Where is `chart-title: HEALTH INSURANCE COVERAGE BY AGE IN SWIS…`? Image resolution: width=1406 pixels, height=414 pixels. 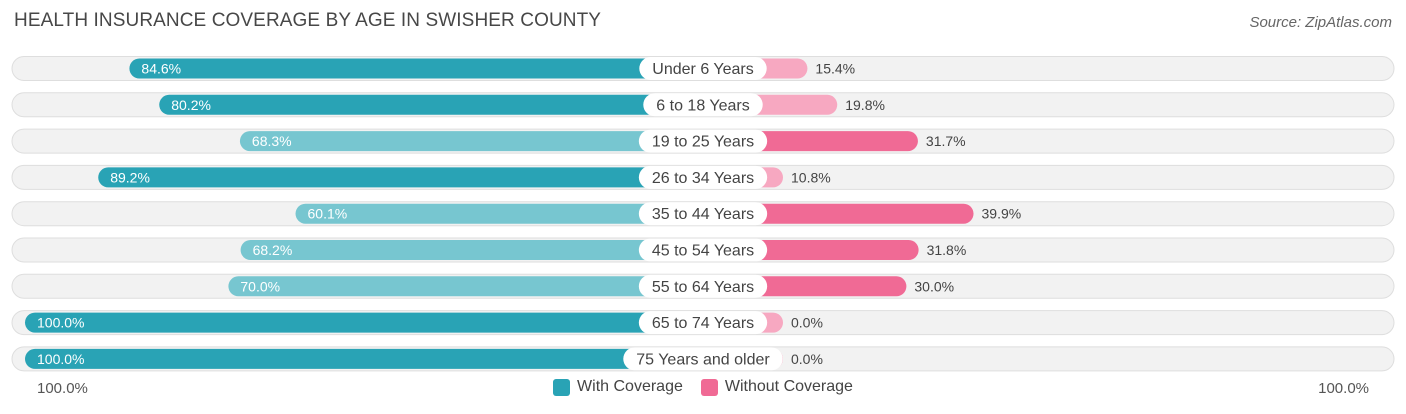 chart-title: HEALTH INSURANCE COVERAGE BY AGE IN SWIS… is located at coordinates (308, 20).